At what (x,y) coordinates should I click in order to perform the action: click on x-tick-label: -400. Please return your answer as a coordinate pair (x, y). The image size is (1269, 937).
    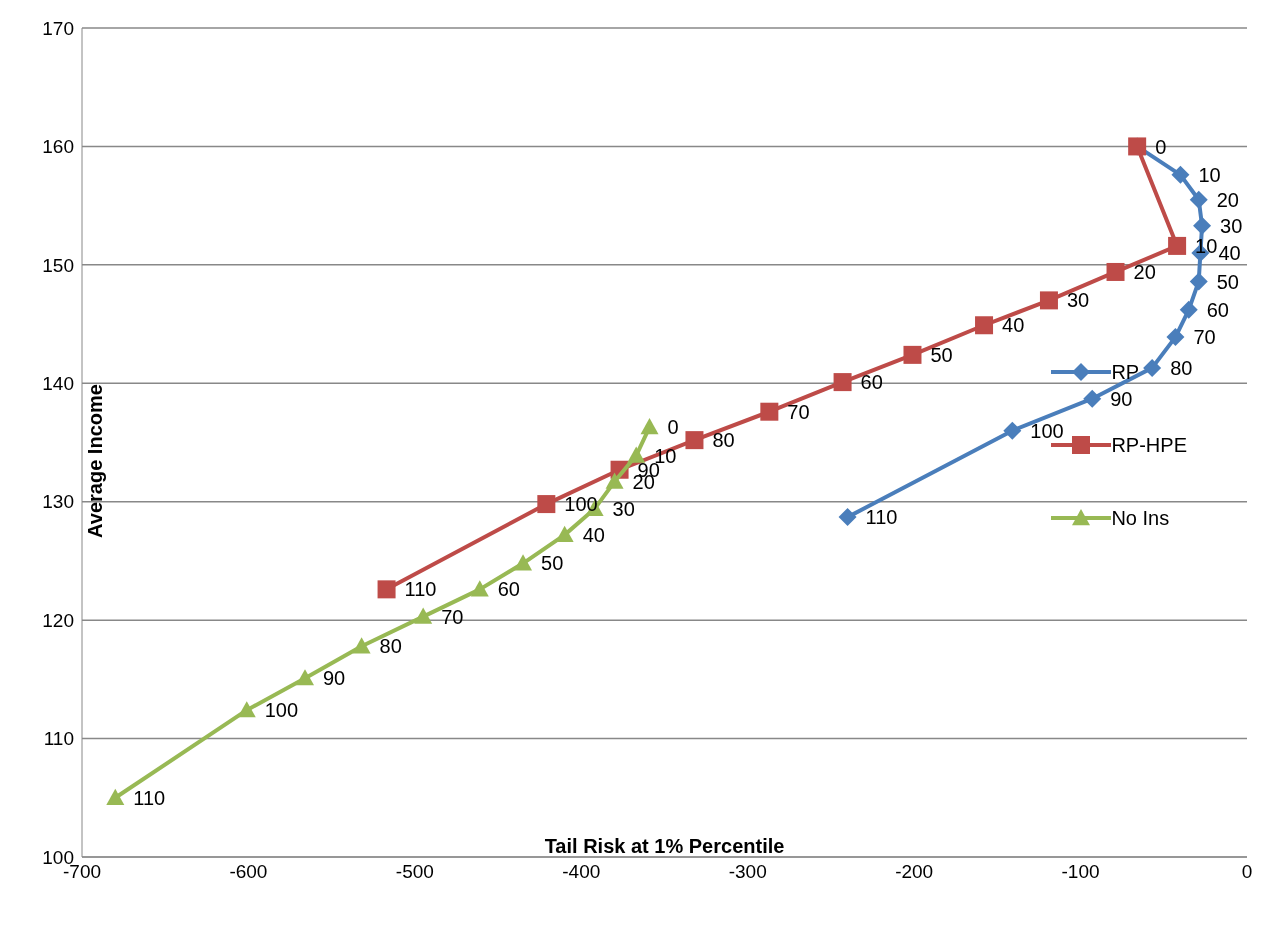
    Looking at the image, I should click on (581, 872).